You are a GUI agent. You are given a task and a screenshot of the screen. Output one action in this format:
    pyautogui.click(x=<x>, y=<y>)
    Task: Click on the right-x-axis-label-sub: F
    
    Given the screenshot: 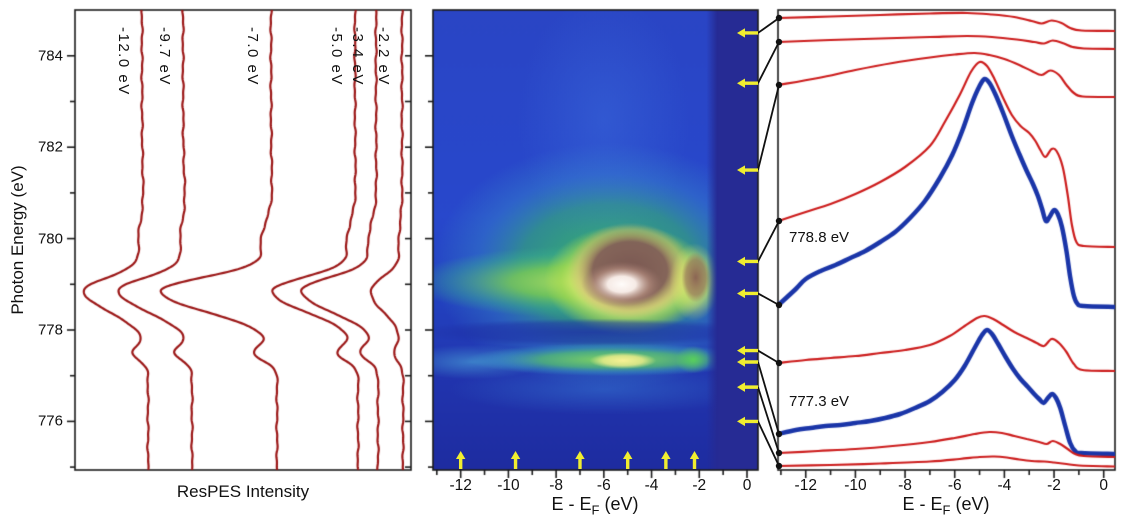 What is the action you would take?
    pyautogui.click(x=946, y=510)
    